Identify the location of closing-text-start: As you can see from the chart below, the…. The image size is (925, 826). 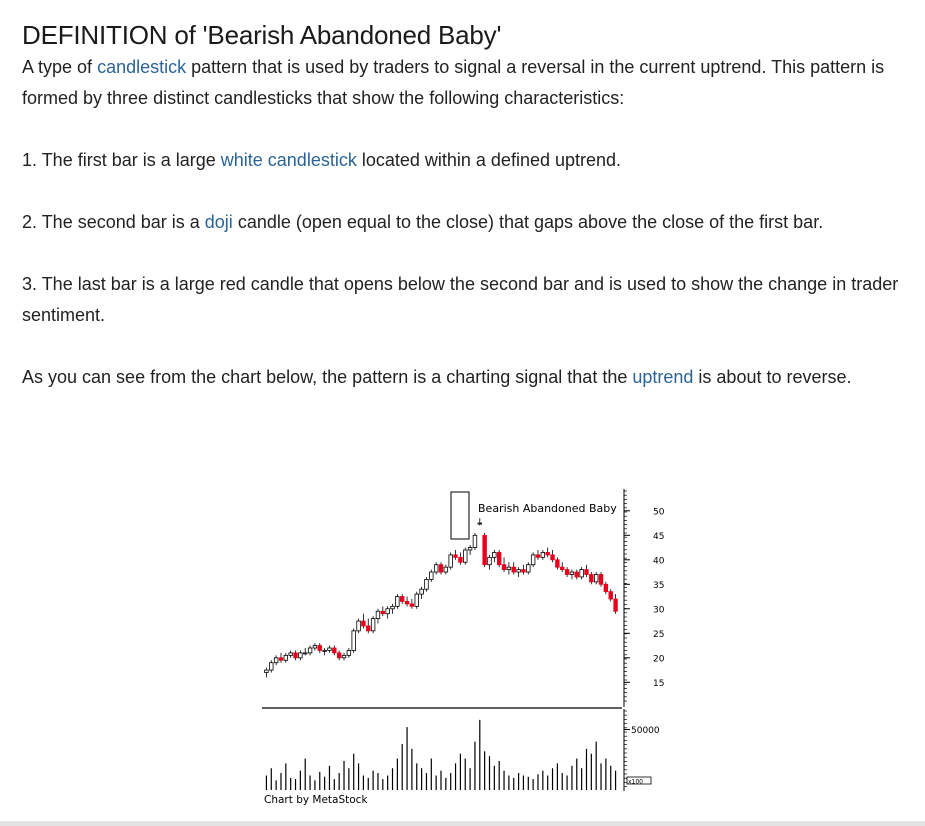
(327, 377).